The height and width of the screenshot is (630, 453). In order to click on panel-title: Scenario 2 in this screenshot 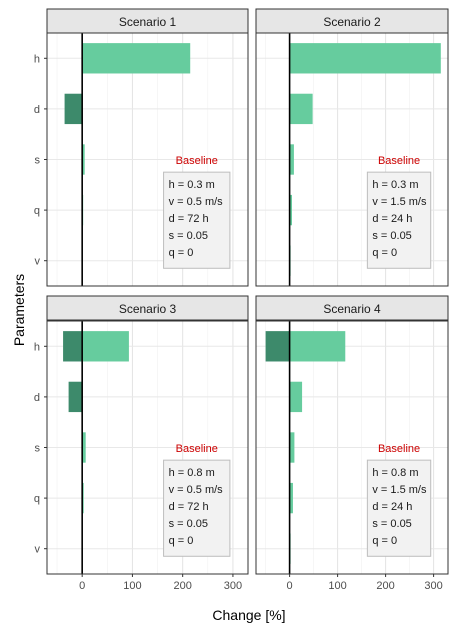, I will do `click(352, 22)`.